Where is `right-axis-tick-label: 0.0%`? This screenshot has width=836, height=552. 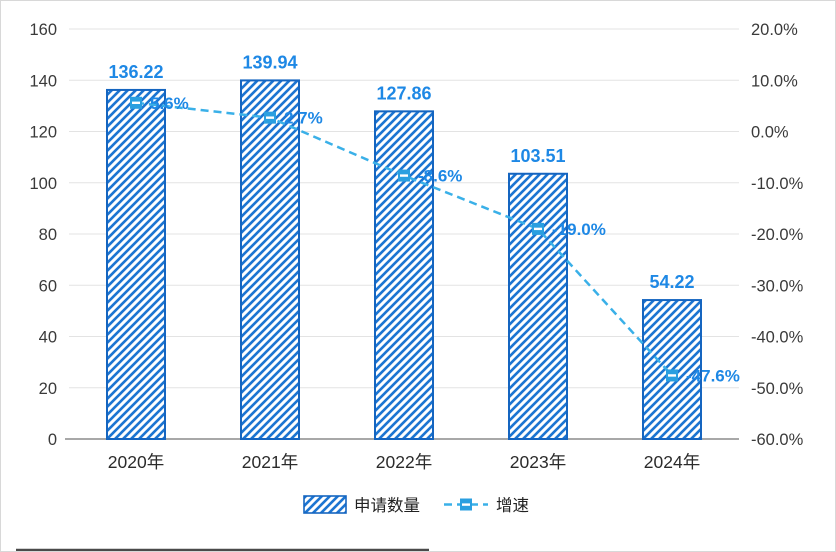
right-axis-tick-label: 0.0% is located at coordinates (770, 133).